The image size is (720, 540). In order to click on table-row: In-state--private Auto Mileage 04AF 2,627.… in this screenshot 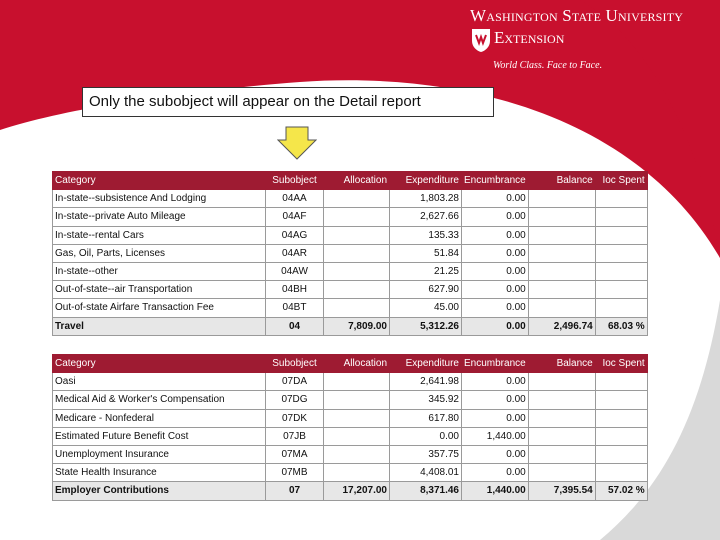, I will do `click(350, 217)`.